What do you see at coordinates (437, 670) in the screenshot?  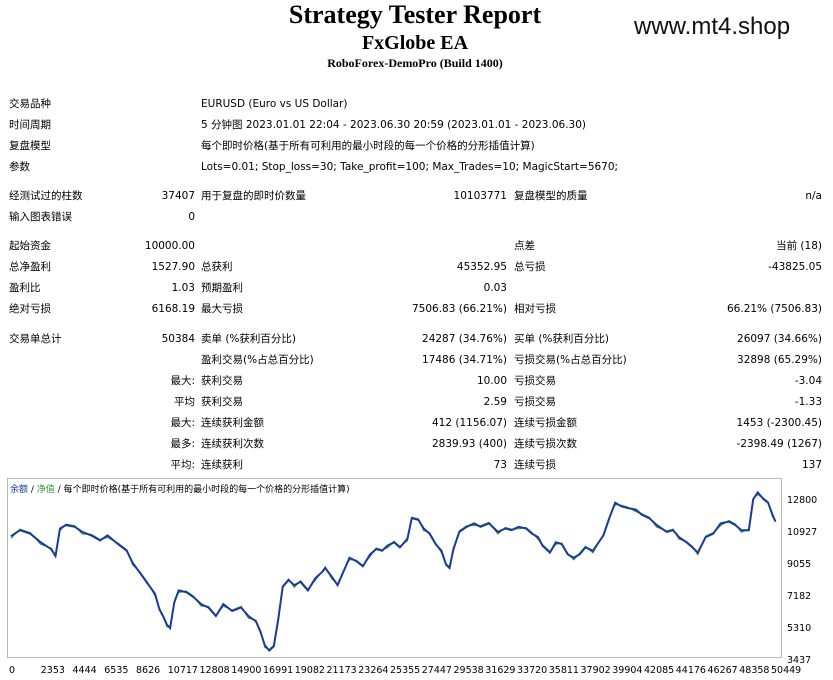 I see `x-tick-label: 27447` at bounding box center [437, 670].